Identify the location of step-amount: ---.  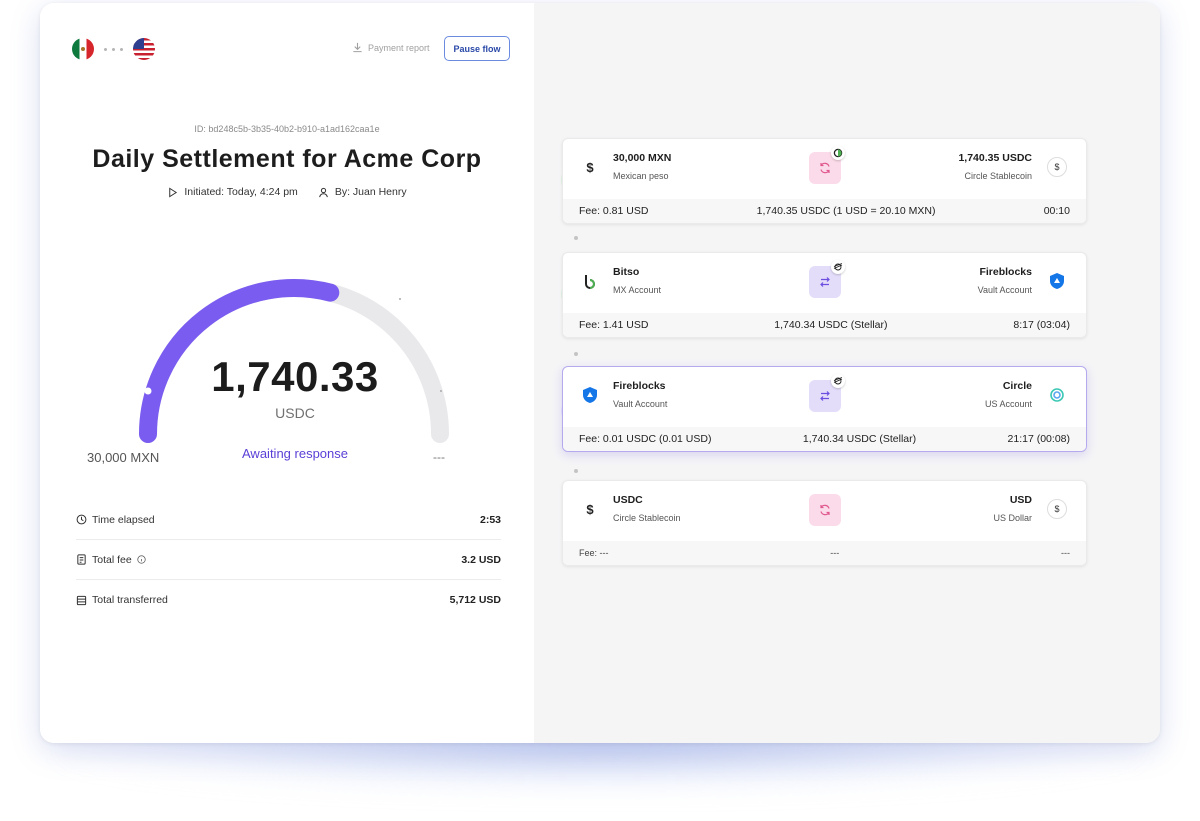
(835, 553).